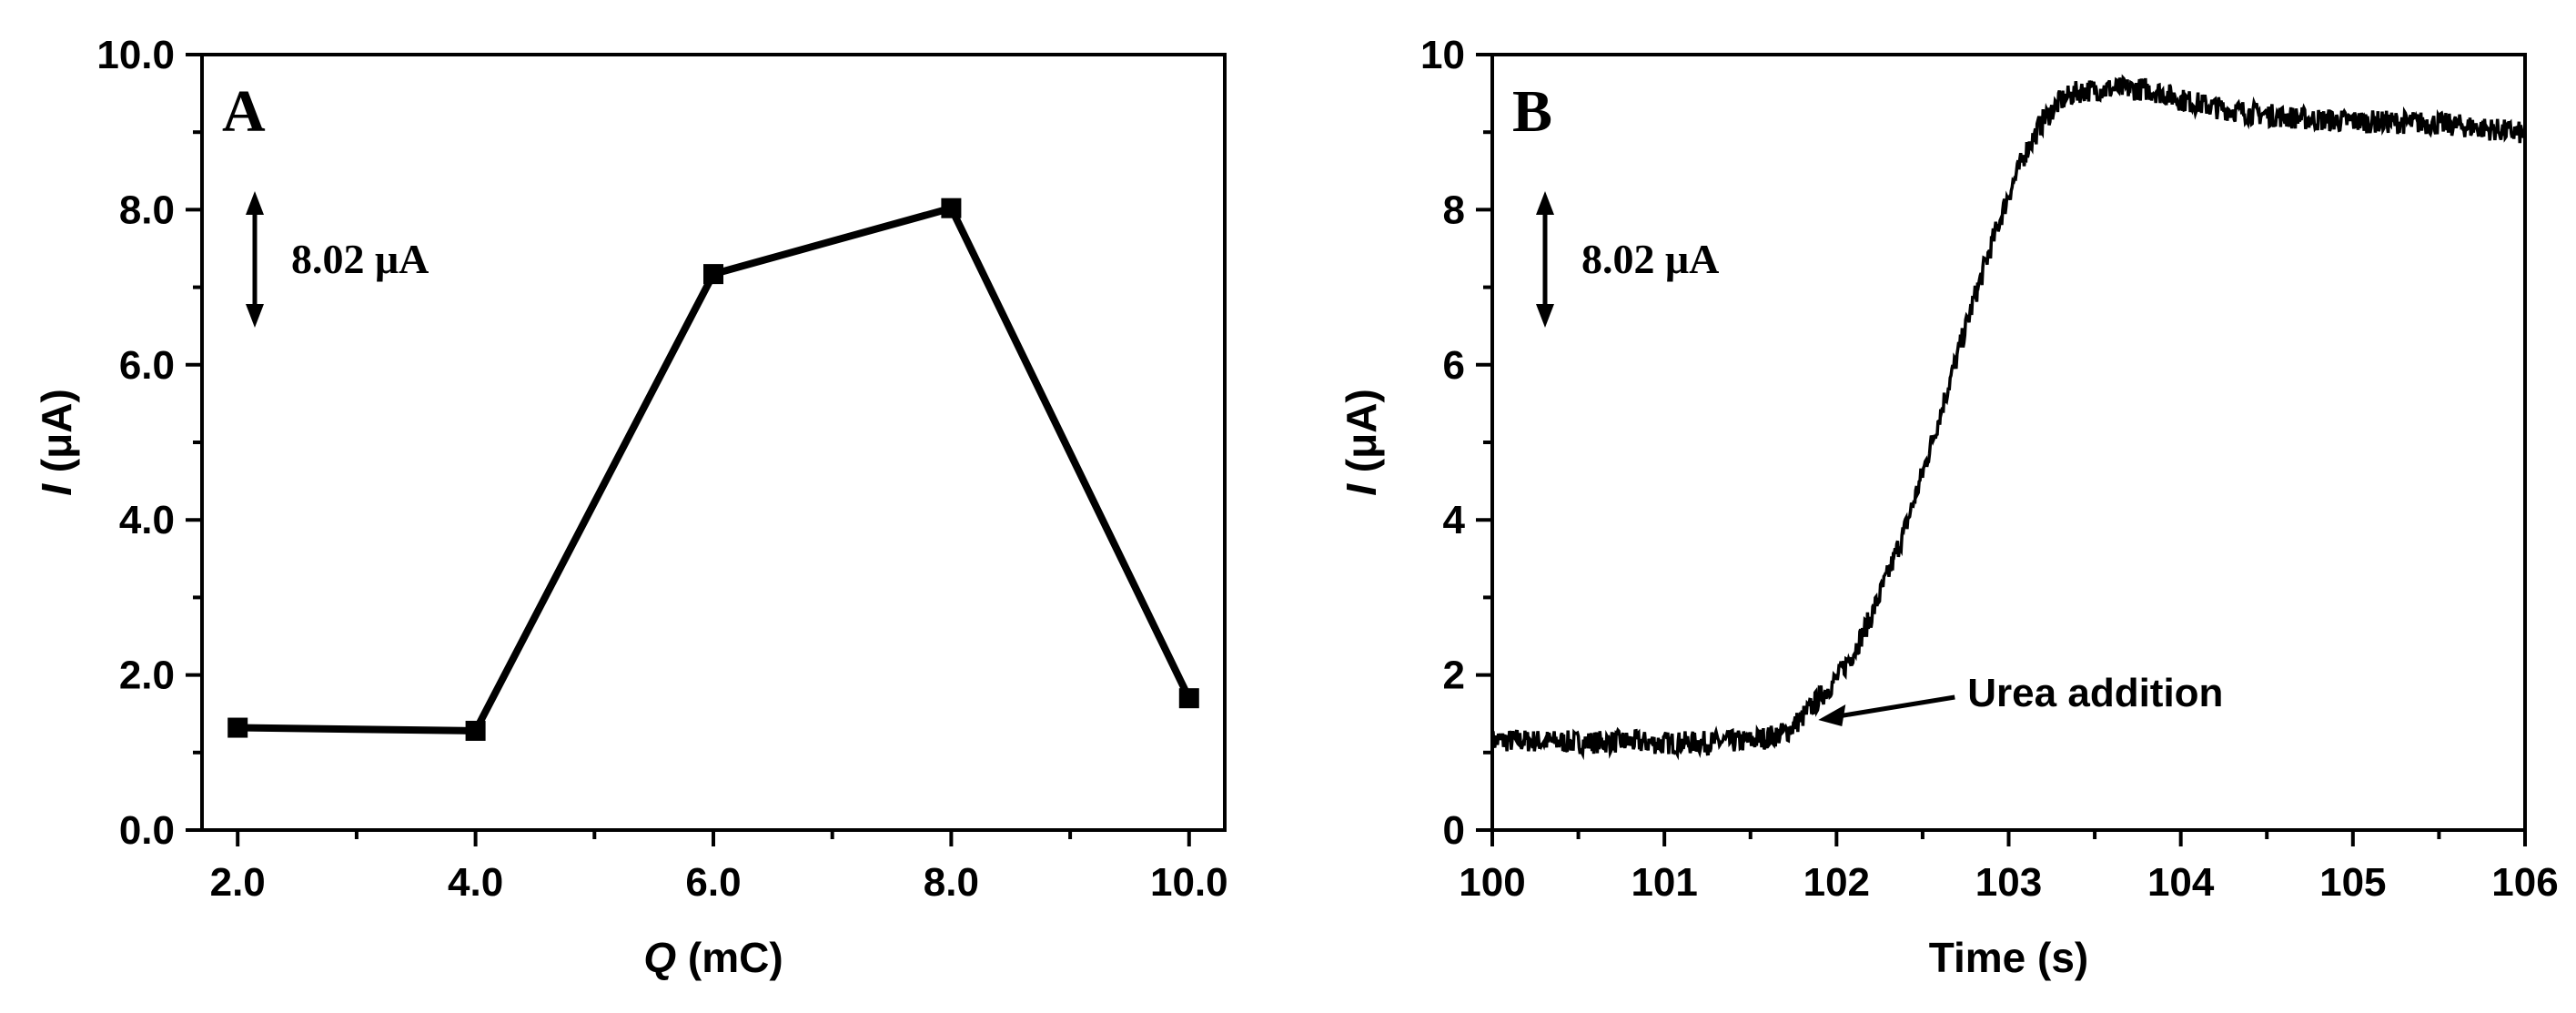  I want to click on x-tick-label: 102, so click(1836, 882).